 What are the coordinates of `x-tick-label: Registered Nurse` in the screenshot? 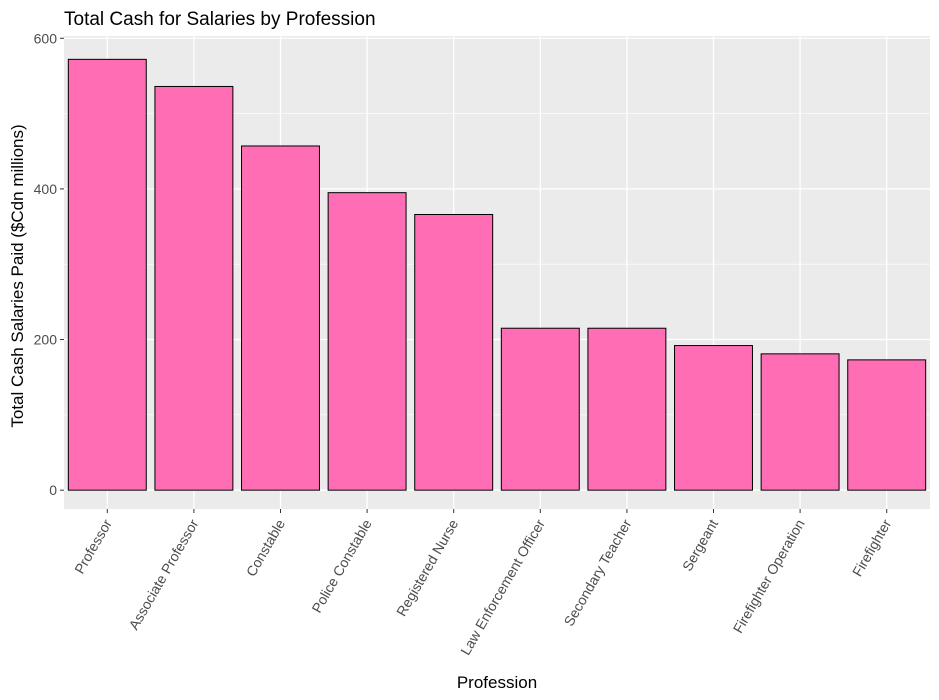 It's located at (427, 567).